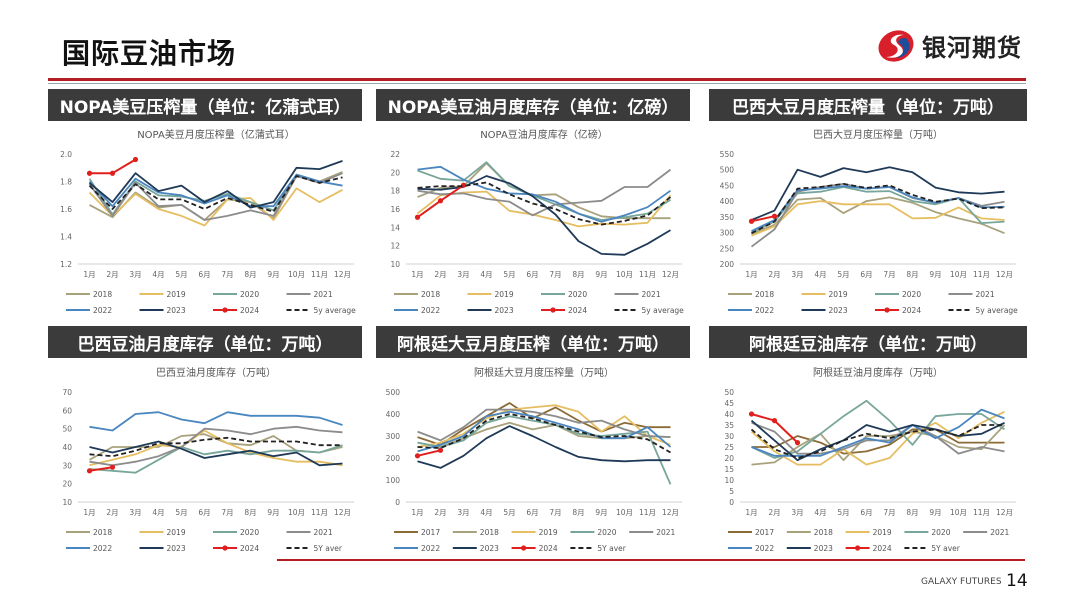 Image resolution: width=1080 pixels, height=608 pixels. What do you see at coordinates (486, 512) in the screenshot?
I see `x-tick-label: 4月` at bounding box center [486, 512].